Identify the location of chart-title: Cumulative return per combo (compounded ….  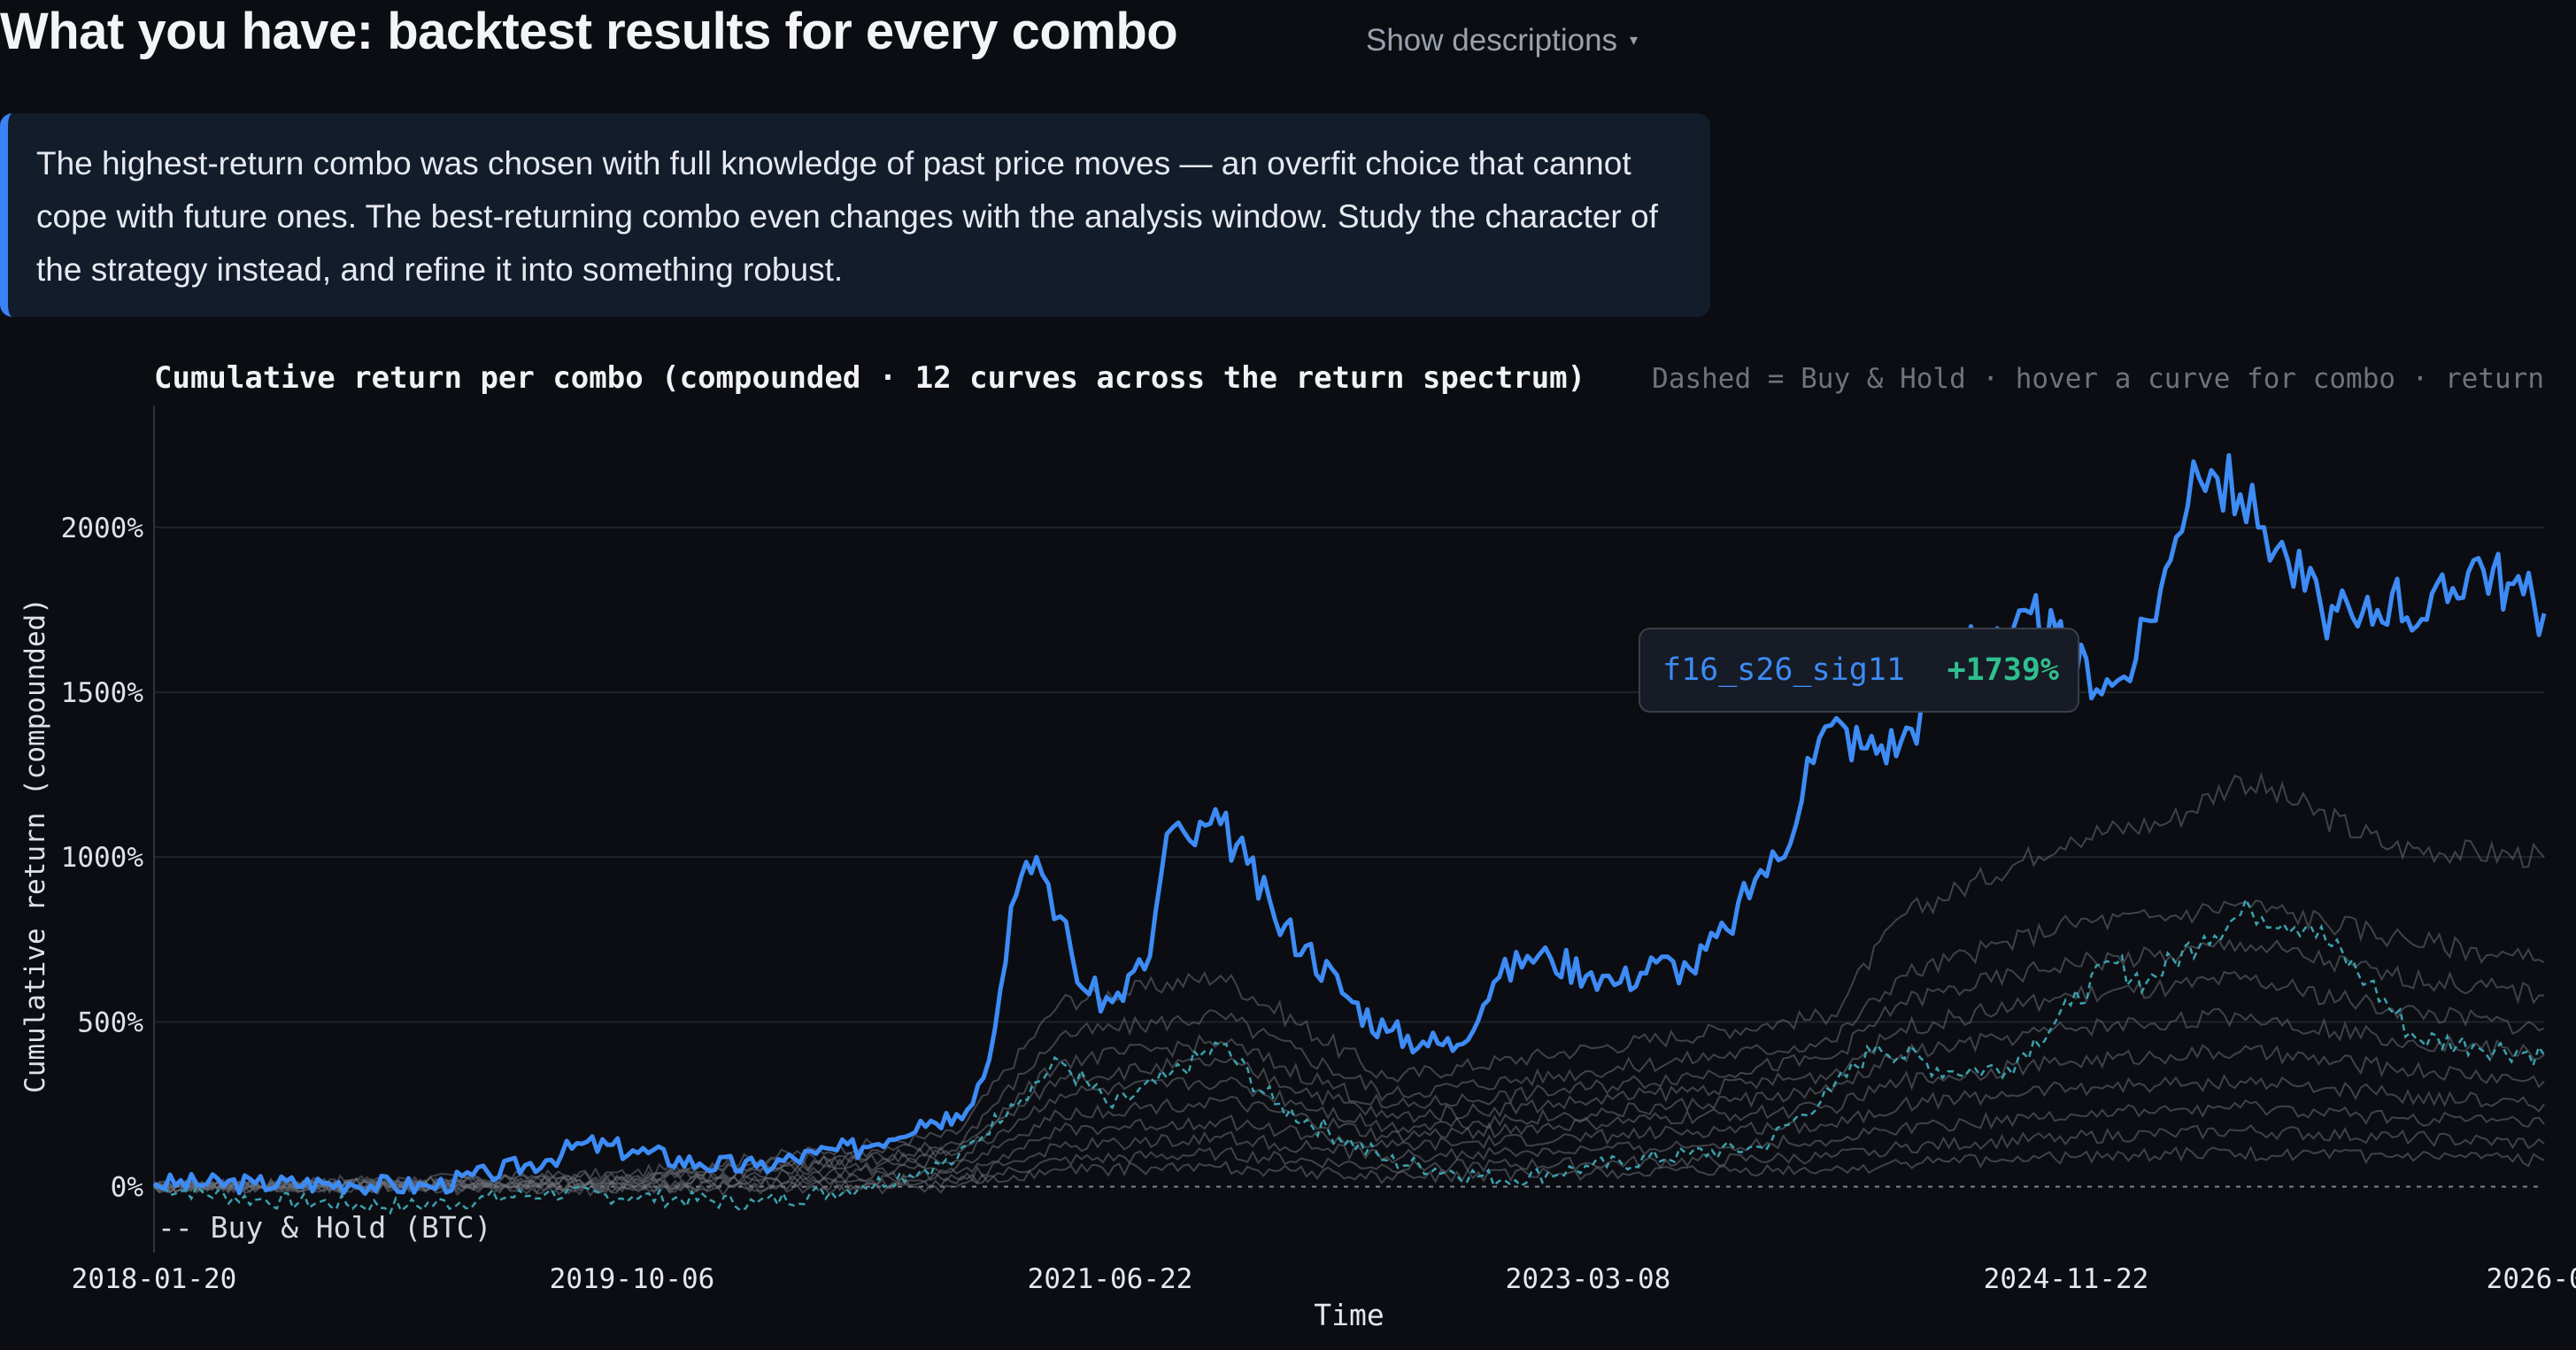
(869, 378).